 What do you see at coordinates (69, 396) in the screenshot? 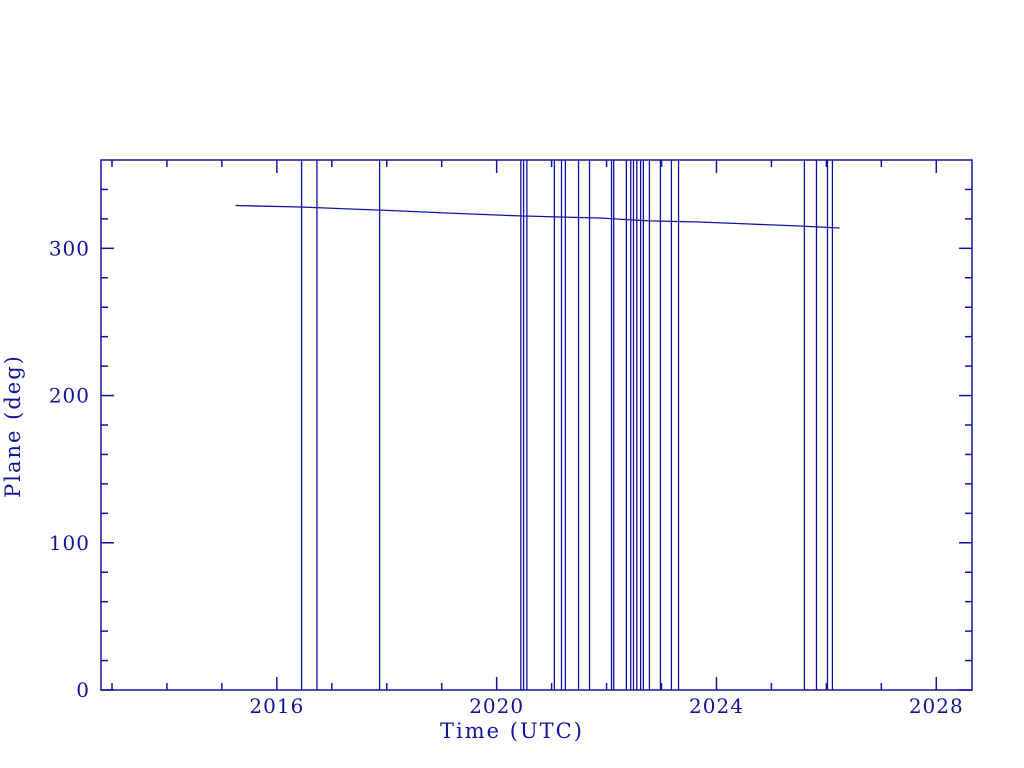
I see `y-tick-label: 200` at bounding box center [69, 396].